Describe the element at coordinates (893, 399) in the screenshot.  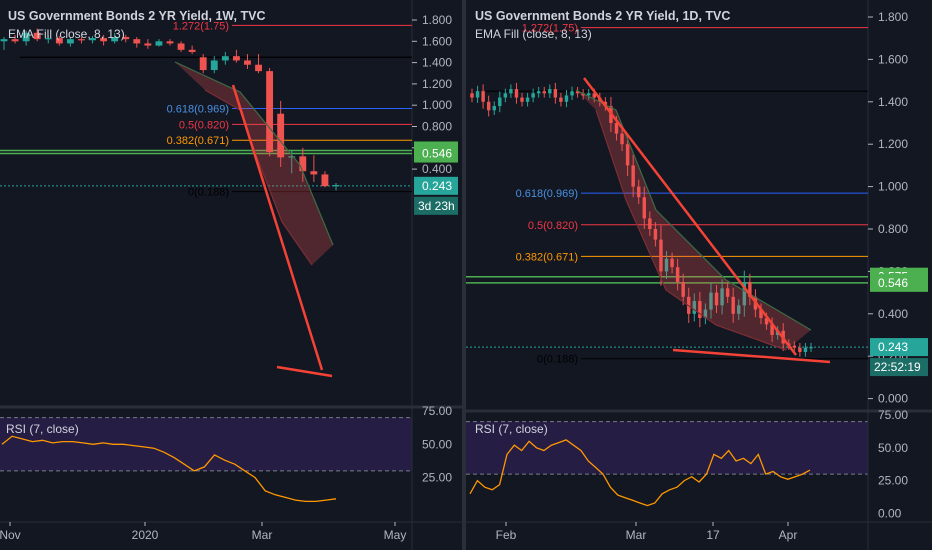
I see `price-tick-label: 0.000` at that location.